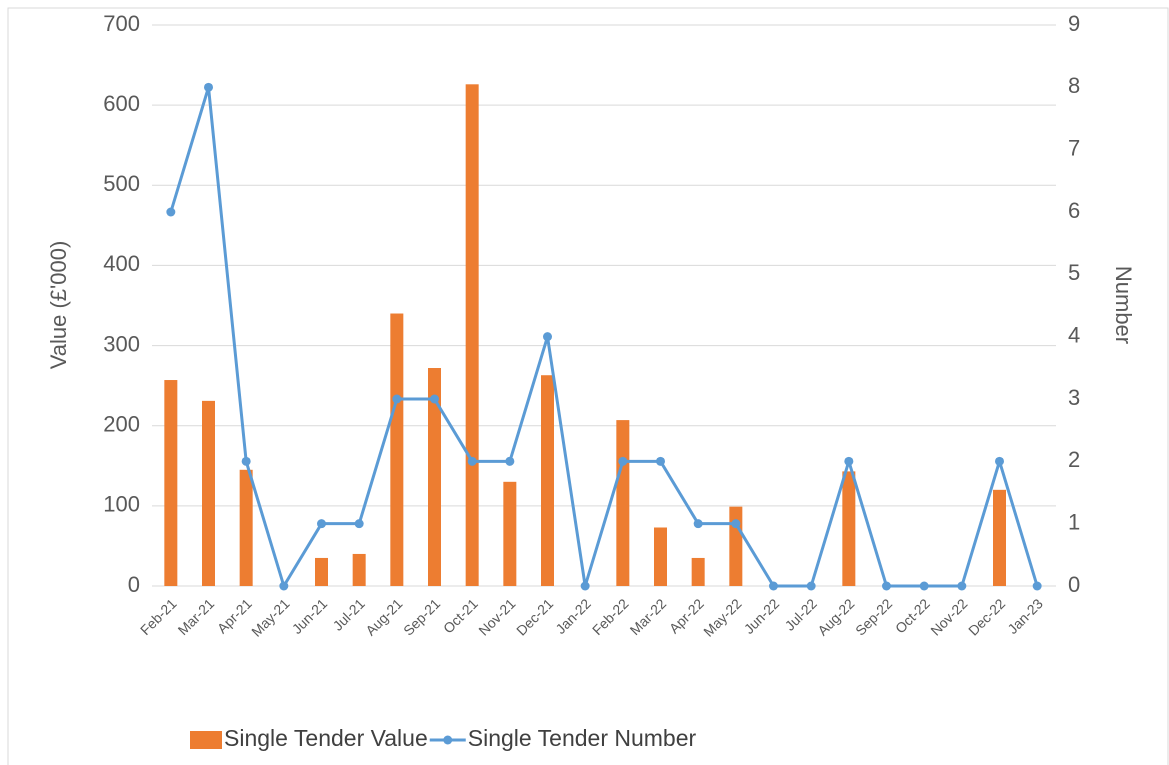  Describe the element at coordinates (270, 617) in the screenshot. I see `x-tick-label: May-21` at that location.